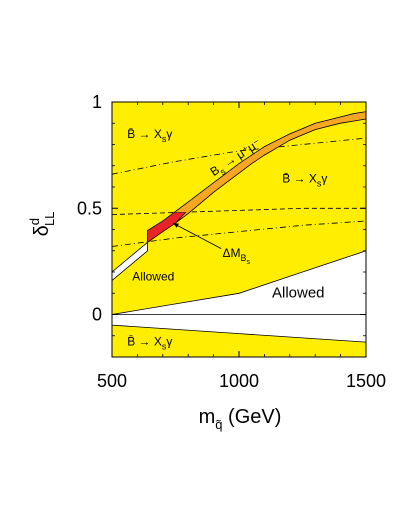  I want to click on y-tick-label: 1, so click(97, 102).